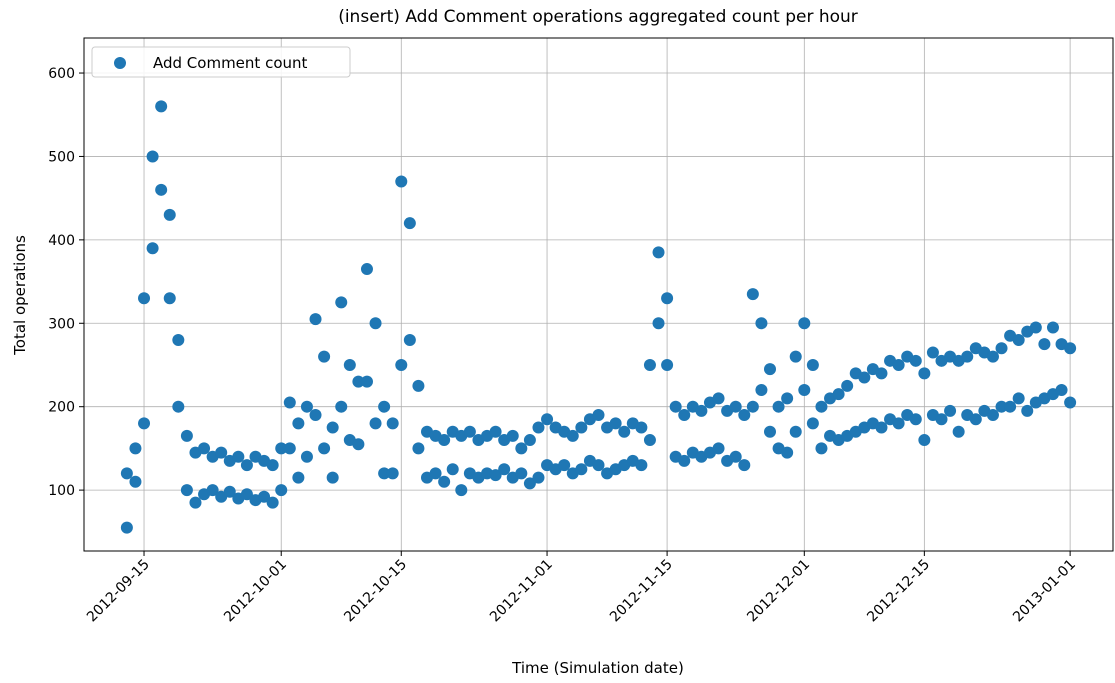 This screenshot has height=683, width=1115. Describe the element at coordinates (898, 591) in the screenshot. I see `x-tick-label: 2012-12-15` at that location.